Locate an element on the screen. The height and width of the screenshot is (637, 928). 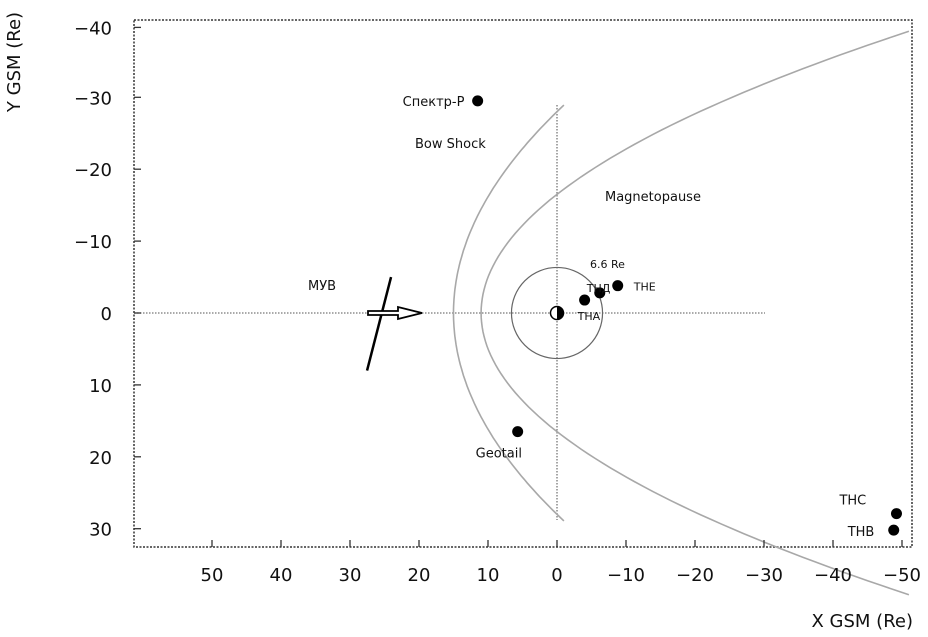
geosync-circle is located at coordinates (557, 313).